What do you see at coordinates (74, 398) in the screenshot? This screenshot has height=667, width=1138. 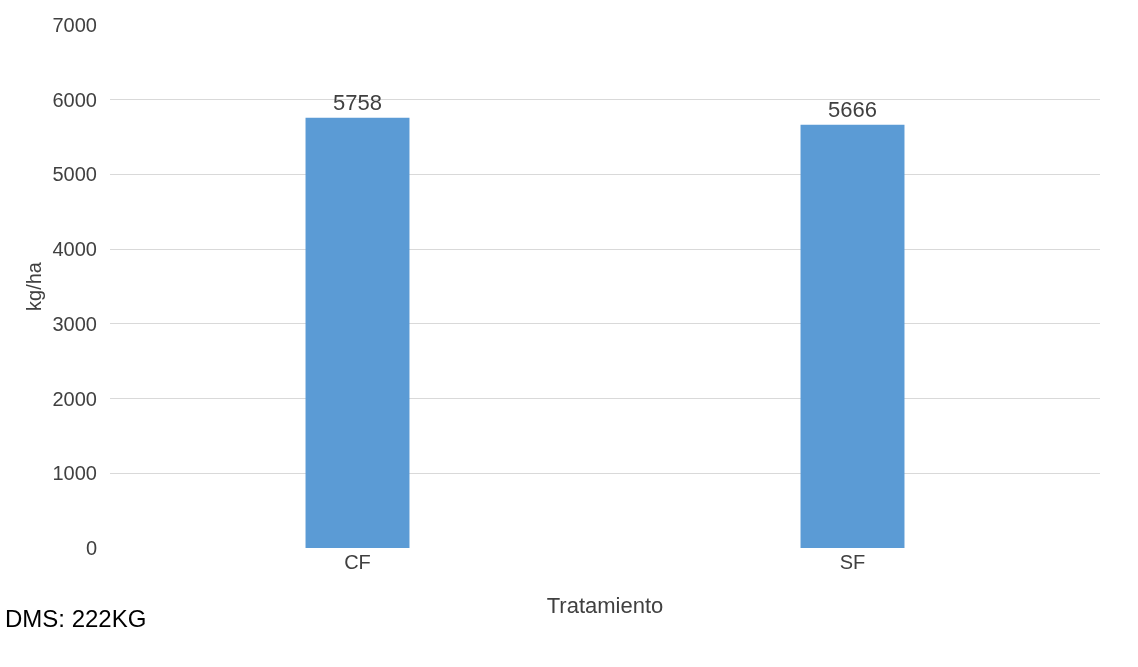 I see `y-tick-label: 2000` at bounding box center [74, 398].